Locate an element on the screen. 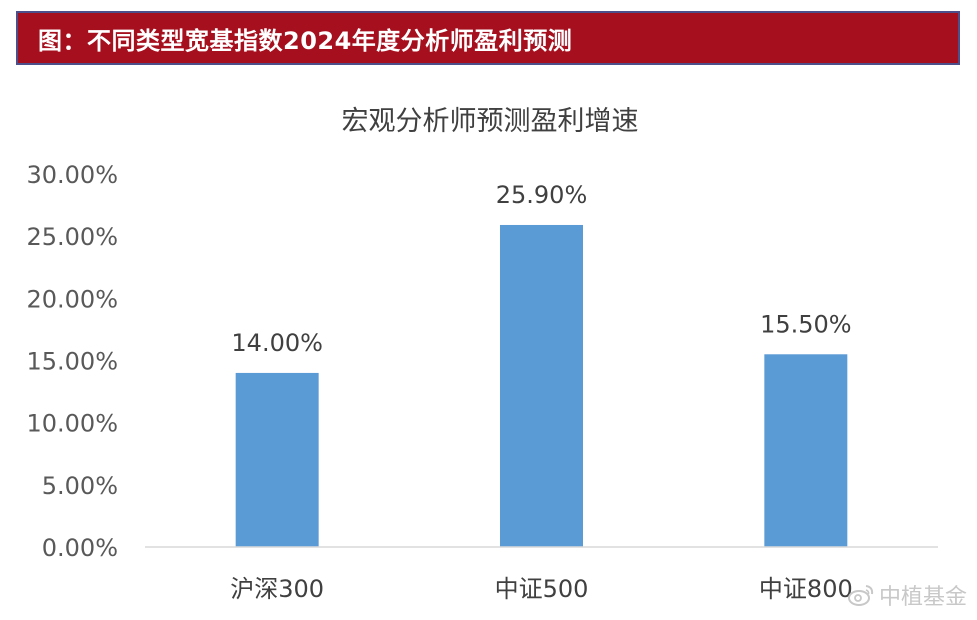 This screenshot has width=977, height=620. watermark: 中植基金 is located at coordinates (907, 595).